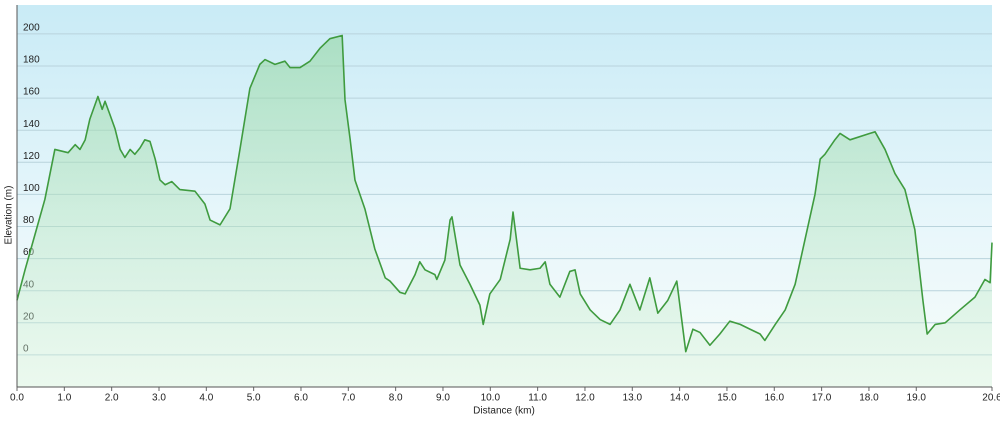  I want to click on x-tick-label: 15.0, so click(727, 398).